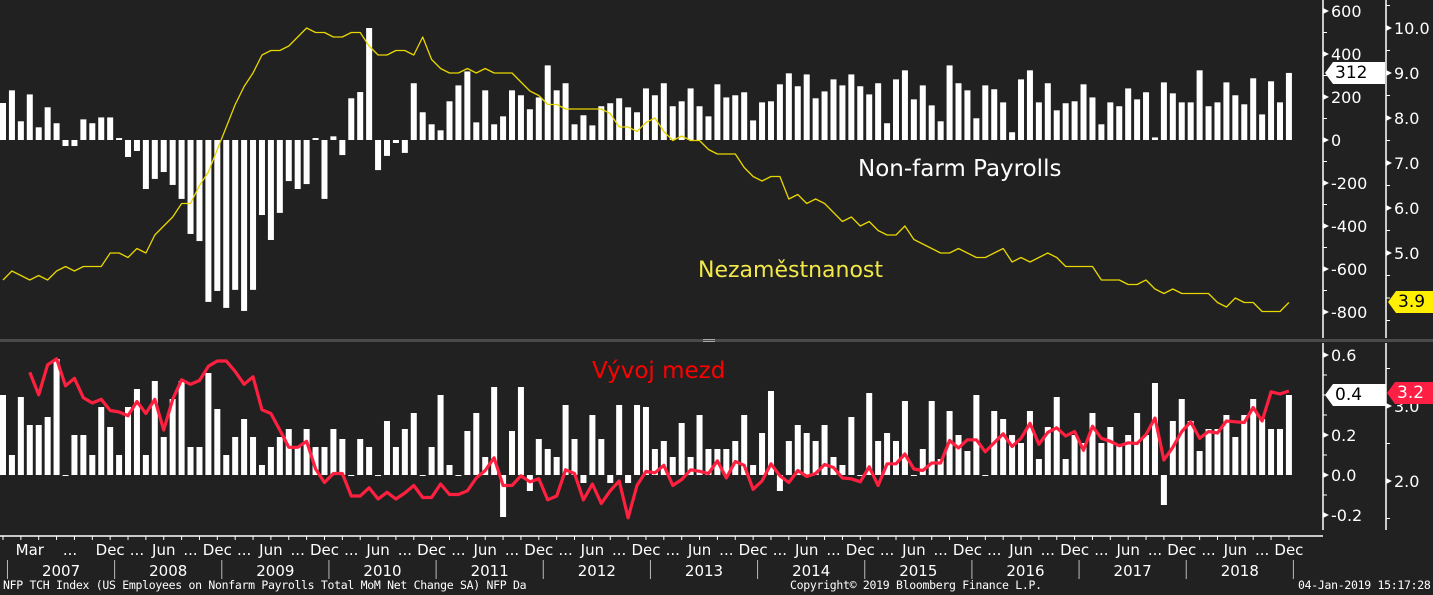 The image size is (1433, 595). What do you see at coordinates (1410, 302) in the screenshot?
I see `unemployment-last-value-tag: 3.9` at bounding box center [1410, 302].